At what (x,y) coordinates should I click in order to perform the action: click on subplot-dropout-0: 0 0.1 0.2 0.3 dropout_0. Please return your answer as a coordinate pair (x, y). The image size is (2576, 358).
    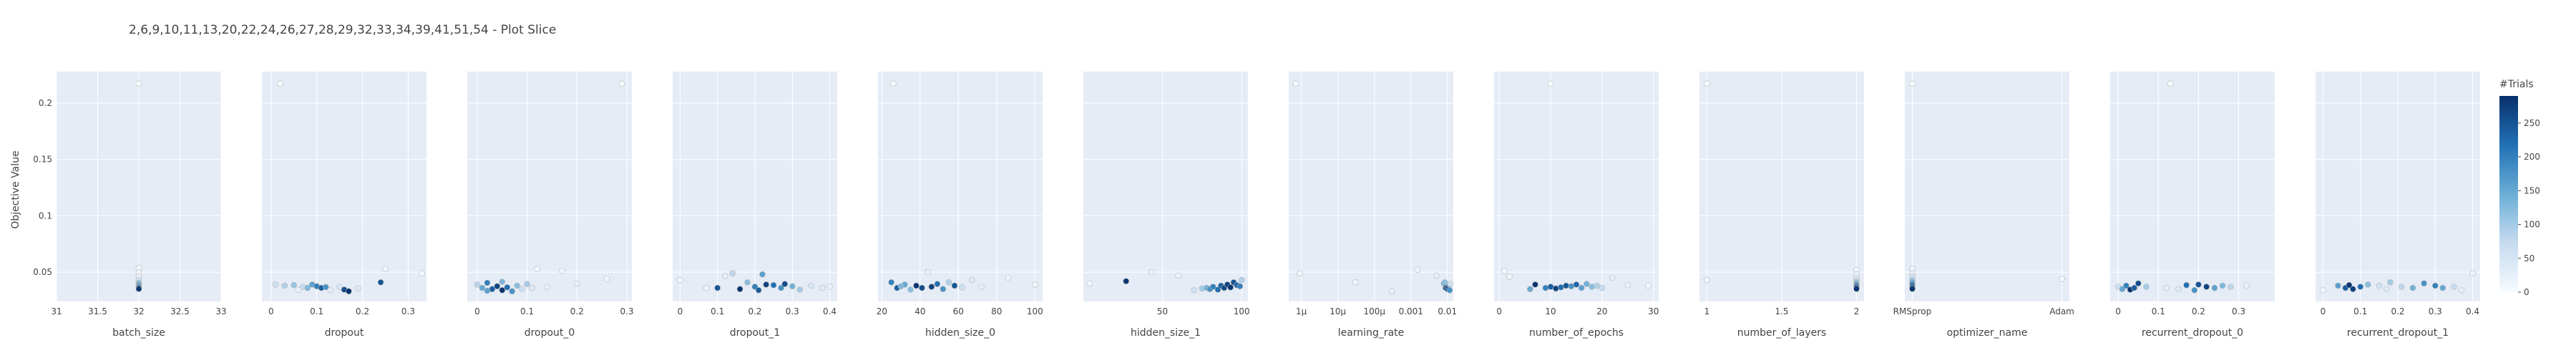
    Looking at the image, I should click on (550, 205).